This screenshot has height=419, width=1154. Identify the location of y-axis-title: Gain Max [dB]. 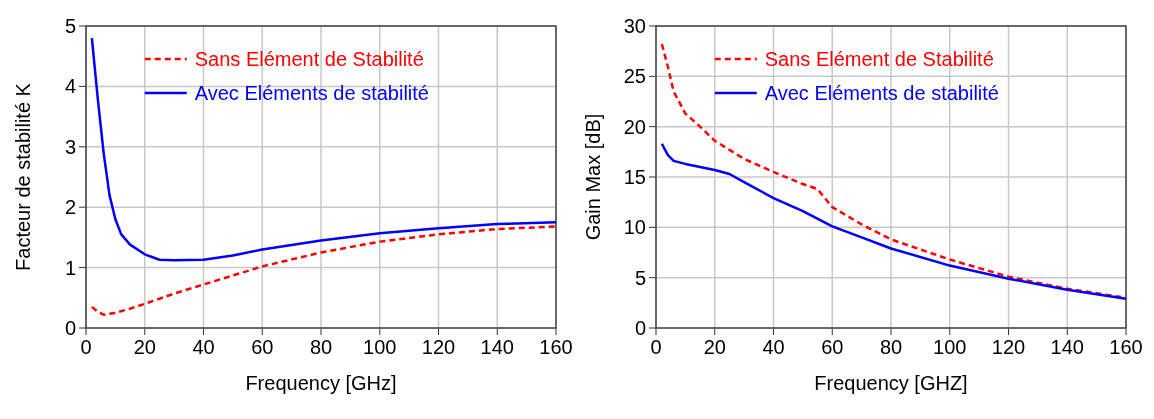
(593, 177).